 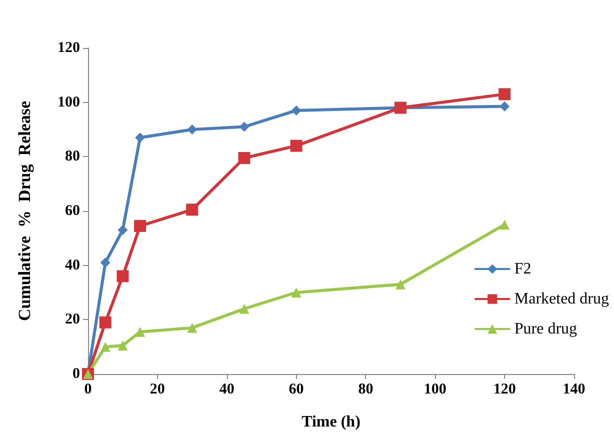 I want to click on y-tick-label: 60, so click(x=72, y=211).